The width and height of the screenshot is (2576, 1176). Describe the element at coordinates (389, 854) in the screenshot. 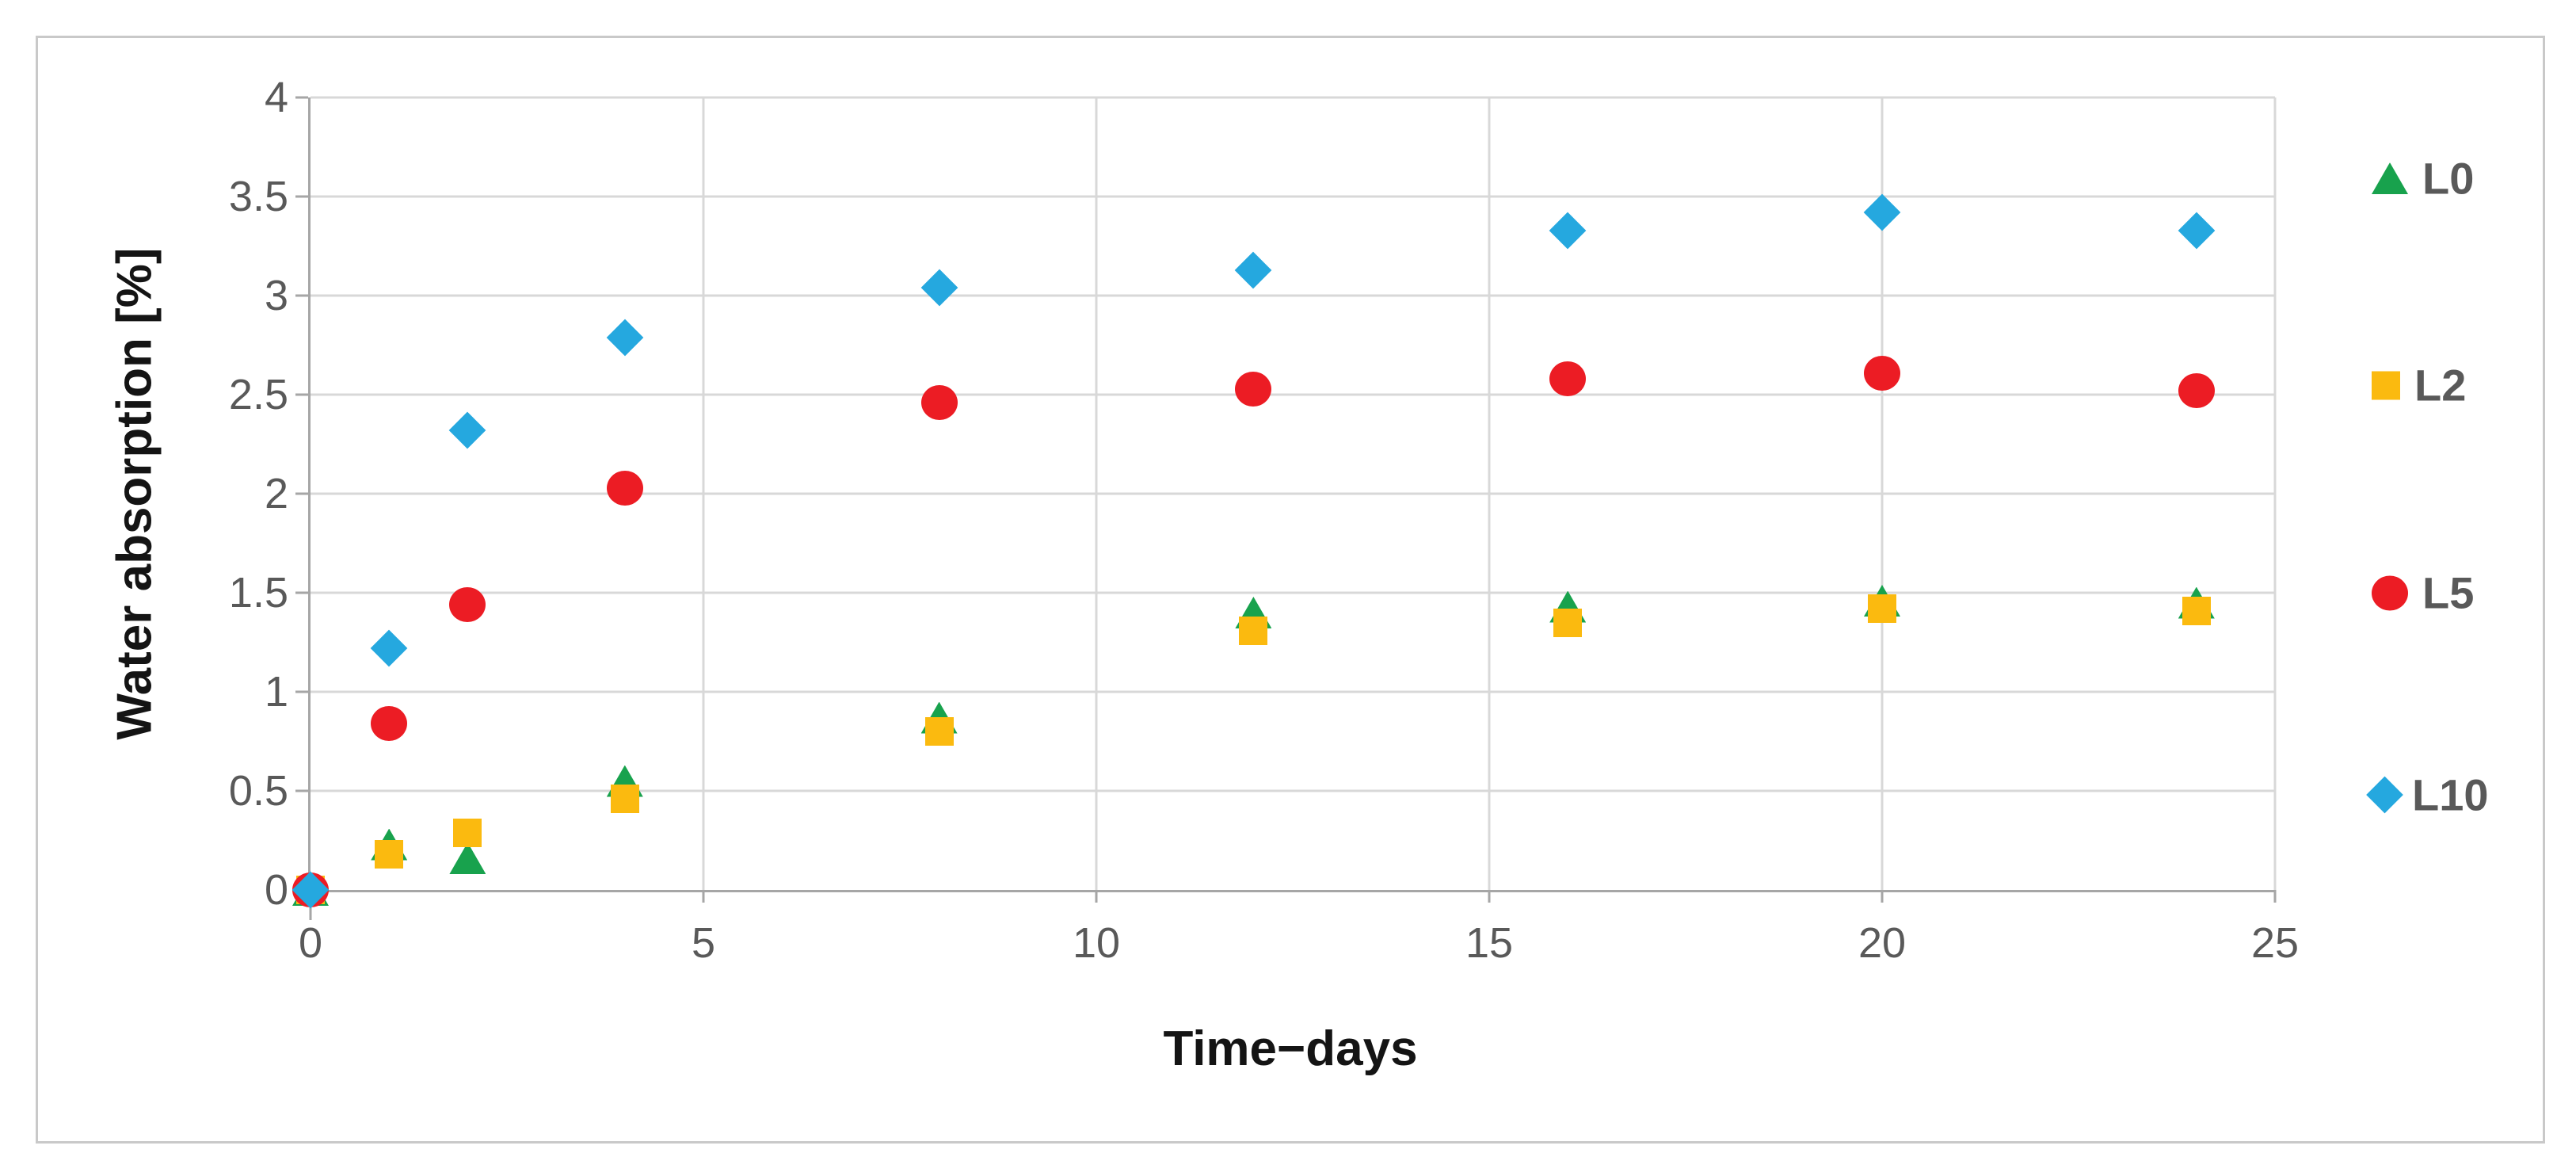

I see `point-L2-day1` at that location.